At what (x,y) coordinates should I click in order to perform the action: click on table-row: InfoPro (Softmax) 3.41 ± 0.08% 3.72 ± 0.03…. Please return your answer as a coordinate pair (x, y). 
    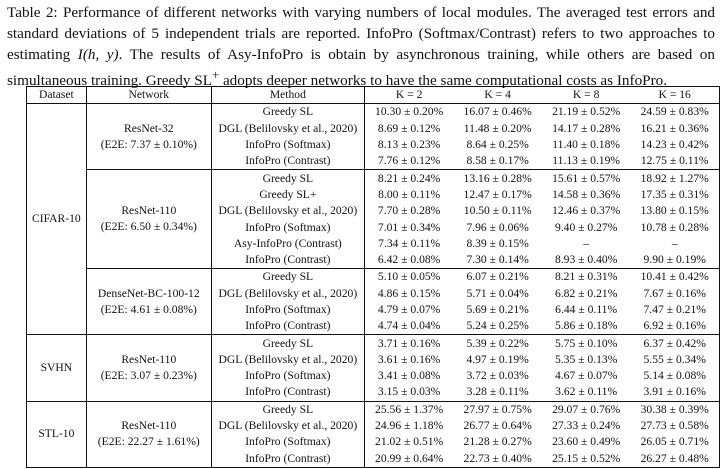
    Looking at the image, I should click on (373, 376).